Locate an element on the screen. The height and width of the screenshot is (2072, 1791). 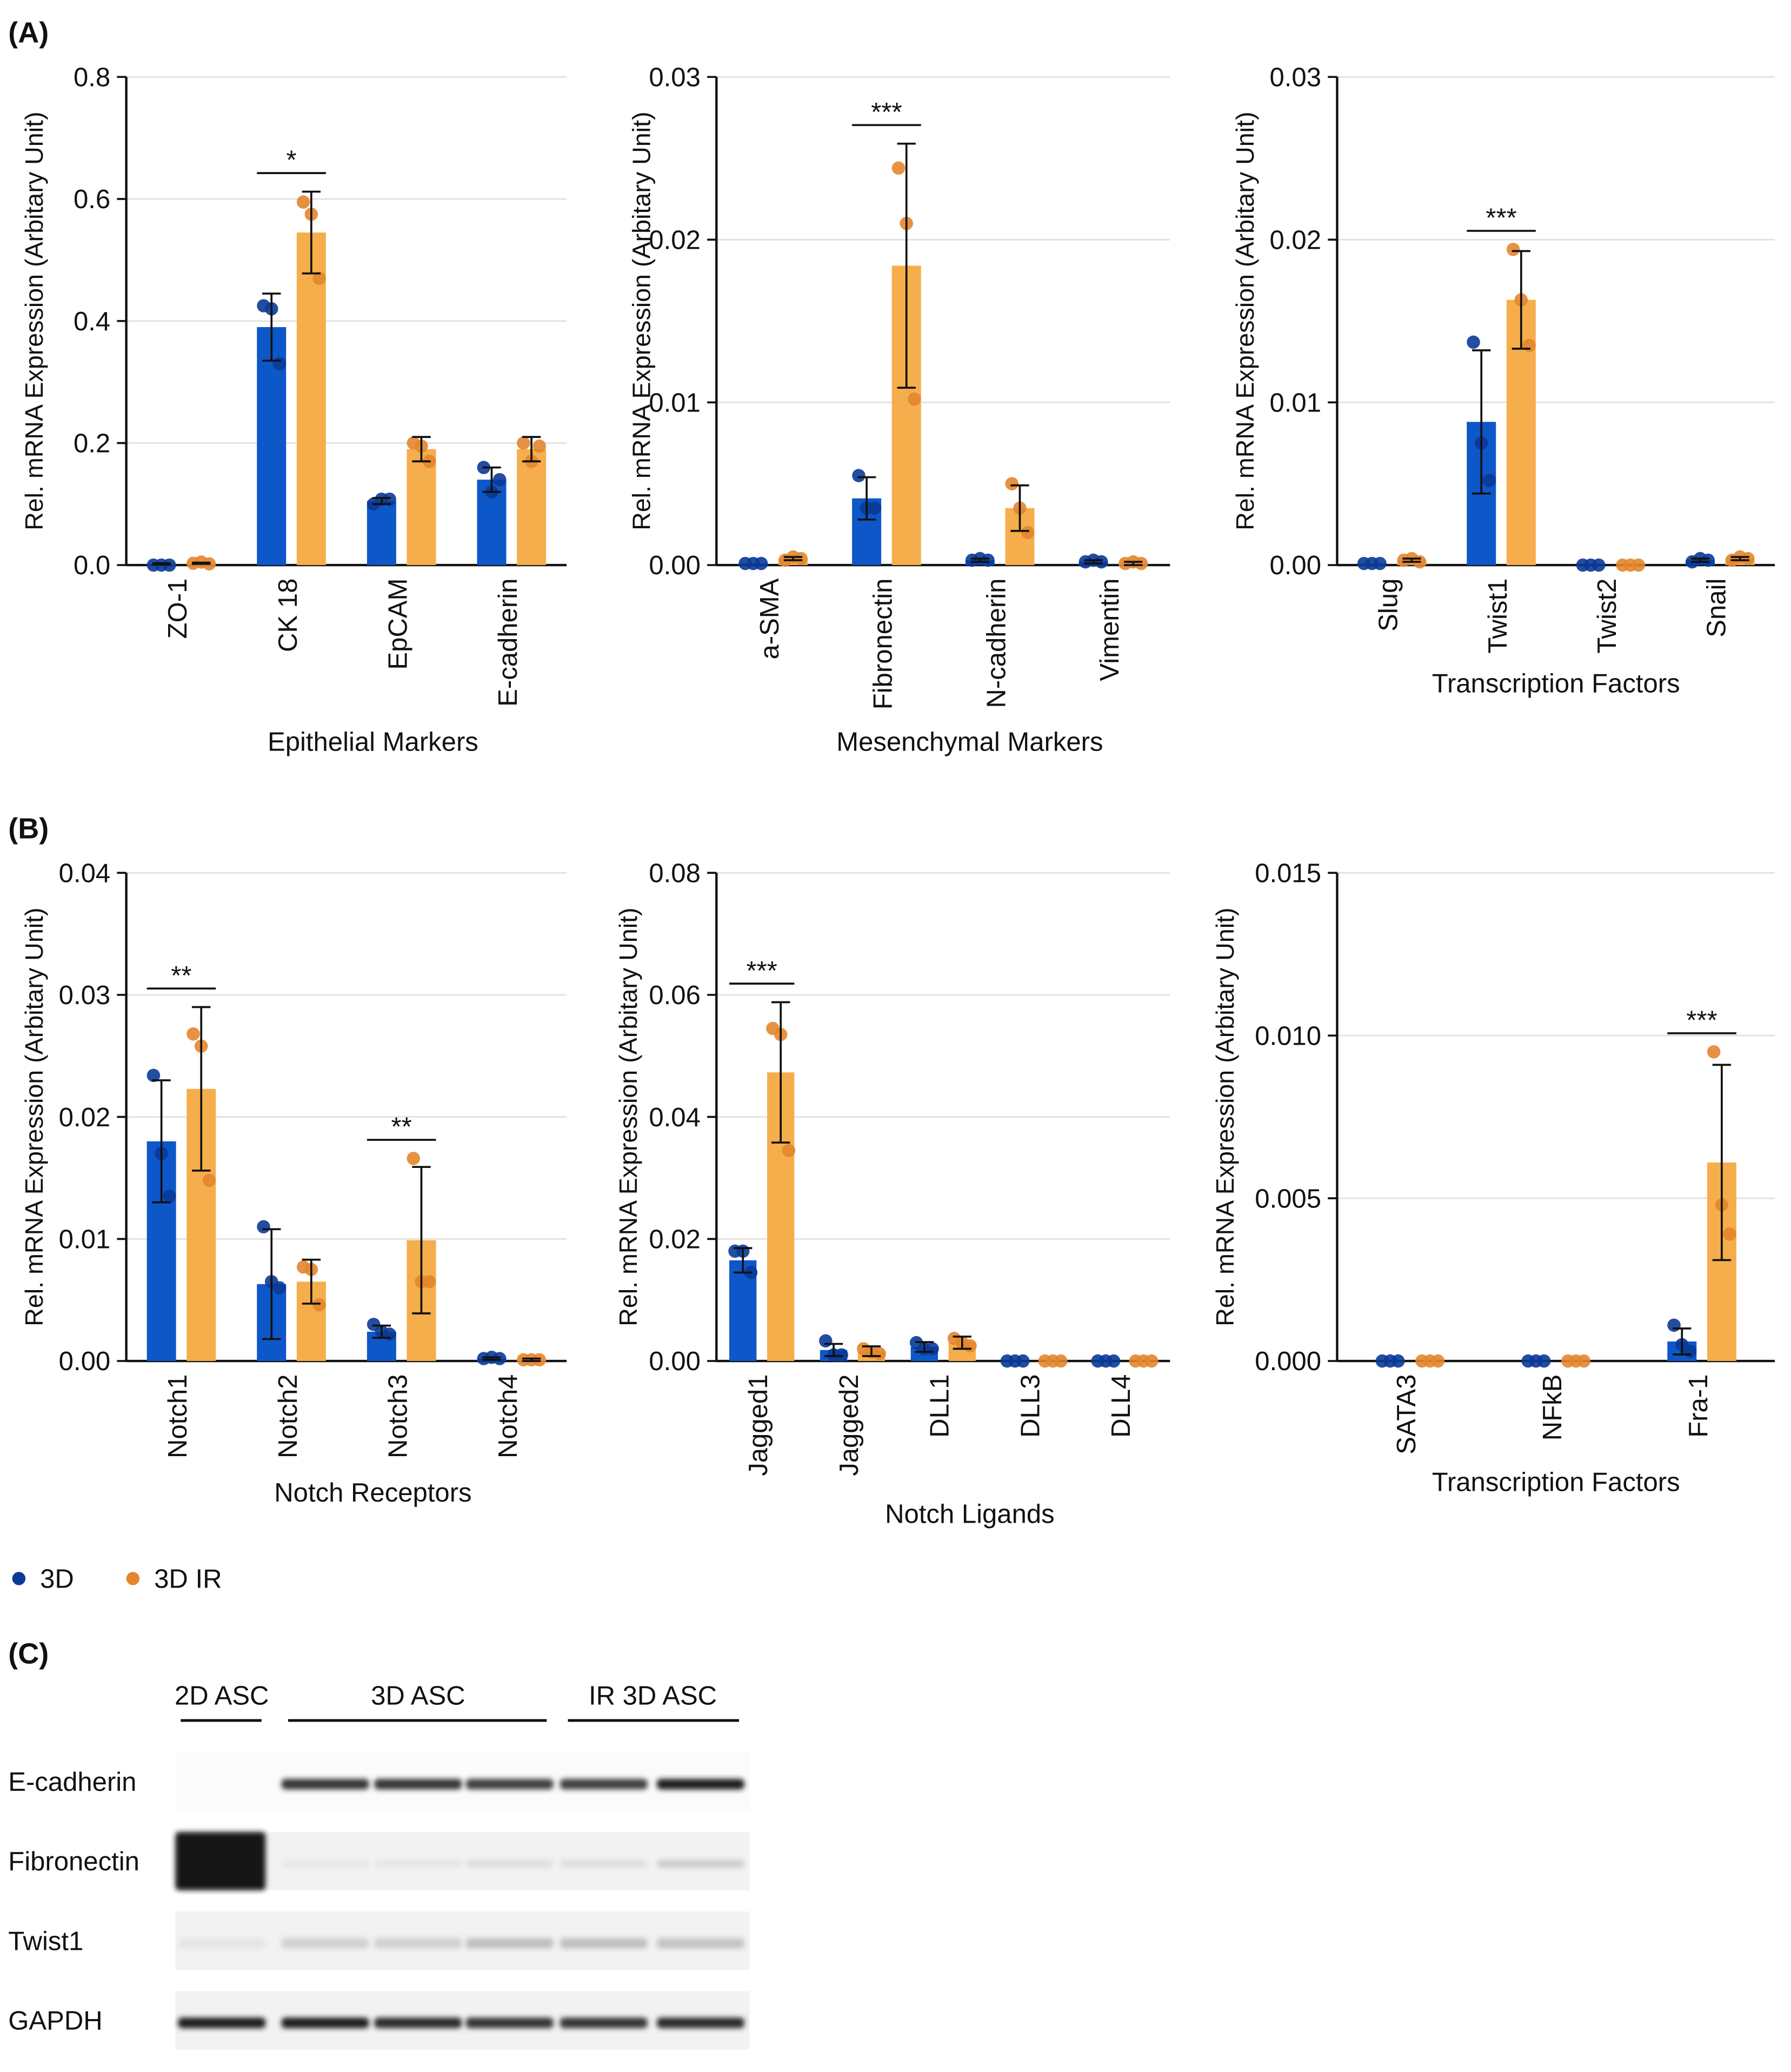
x-tick-label: DLL1 is located at coordinates (940, 1406).